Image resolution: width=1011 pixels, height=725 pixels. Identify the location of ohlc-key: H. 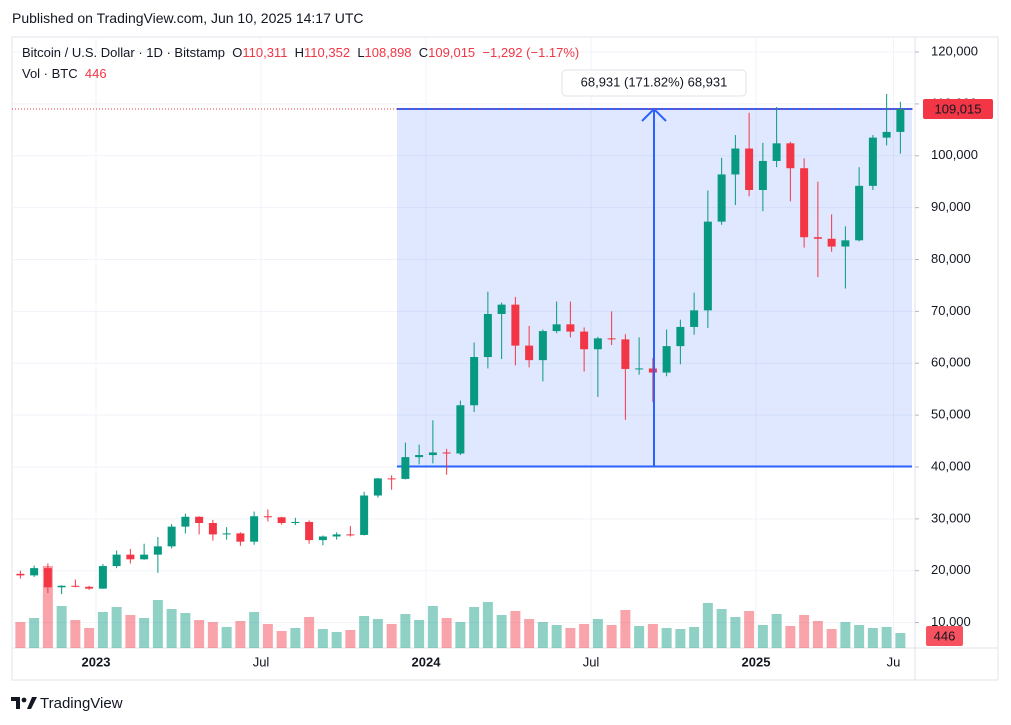
(299, 52).